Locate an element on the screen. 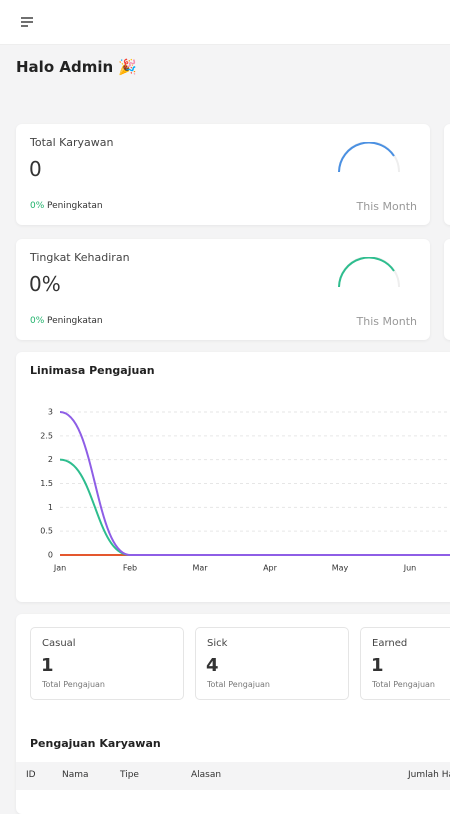 This screenshot has height=814, width=450. stat-label: Casual is located at coordinates (59, 643).